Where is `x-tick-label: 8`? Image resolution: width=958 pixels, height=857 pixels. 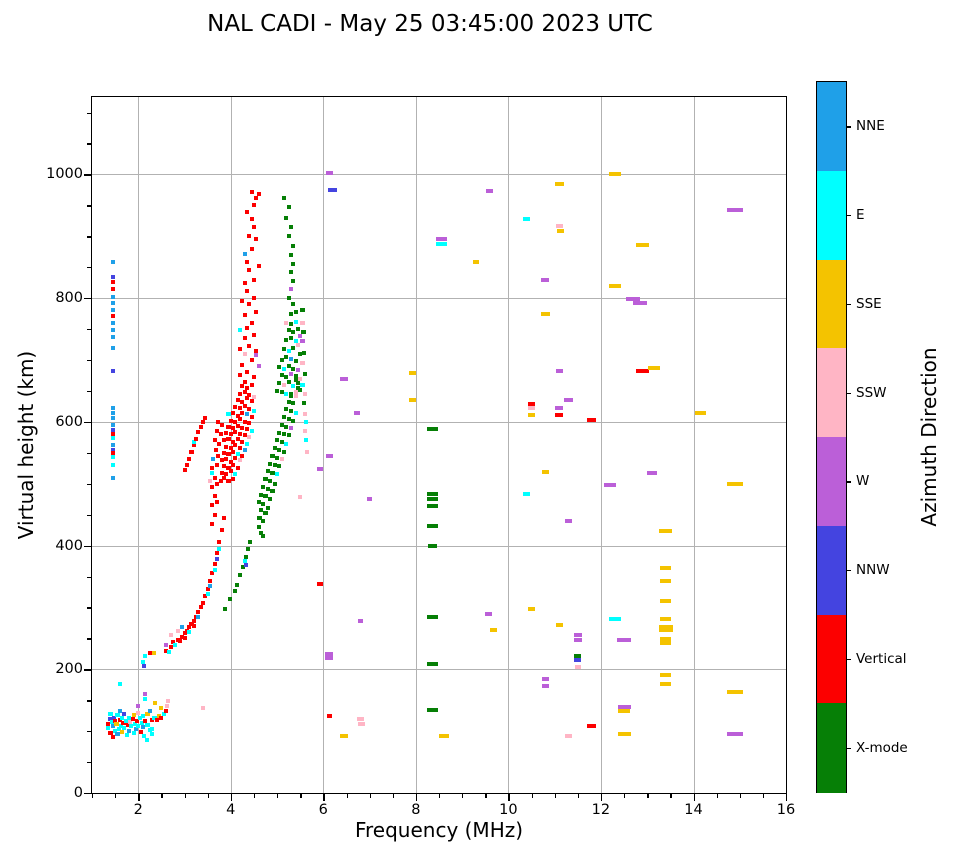
x-tick-label: 8 is located at coordinates (416, 810).